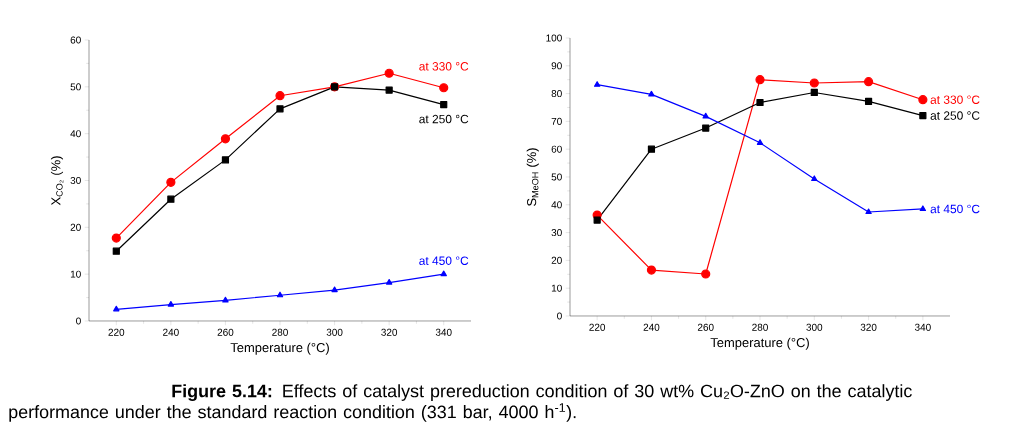 The image size is (1016, 445). Describe the element at coordinates (556, 121) in the screenshot. I see `y-tick-label: 70` at that location.